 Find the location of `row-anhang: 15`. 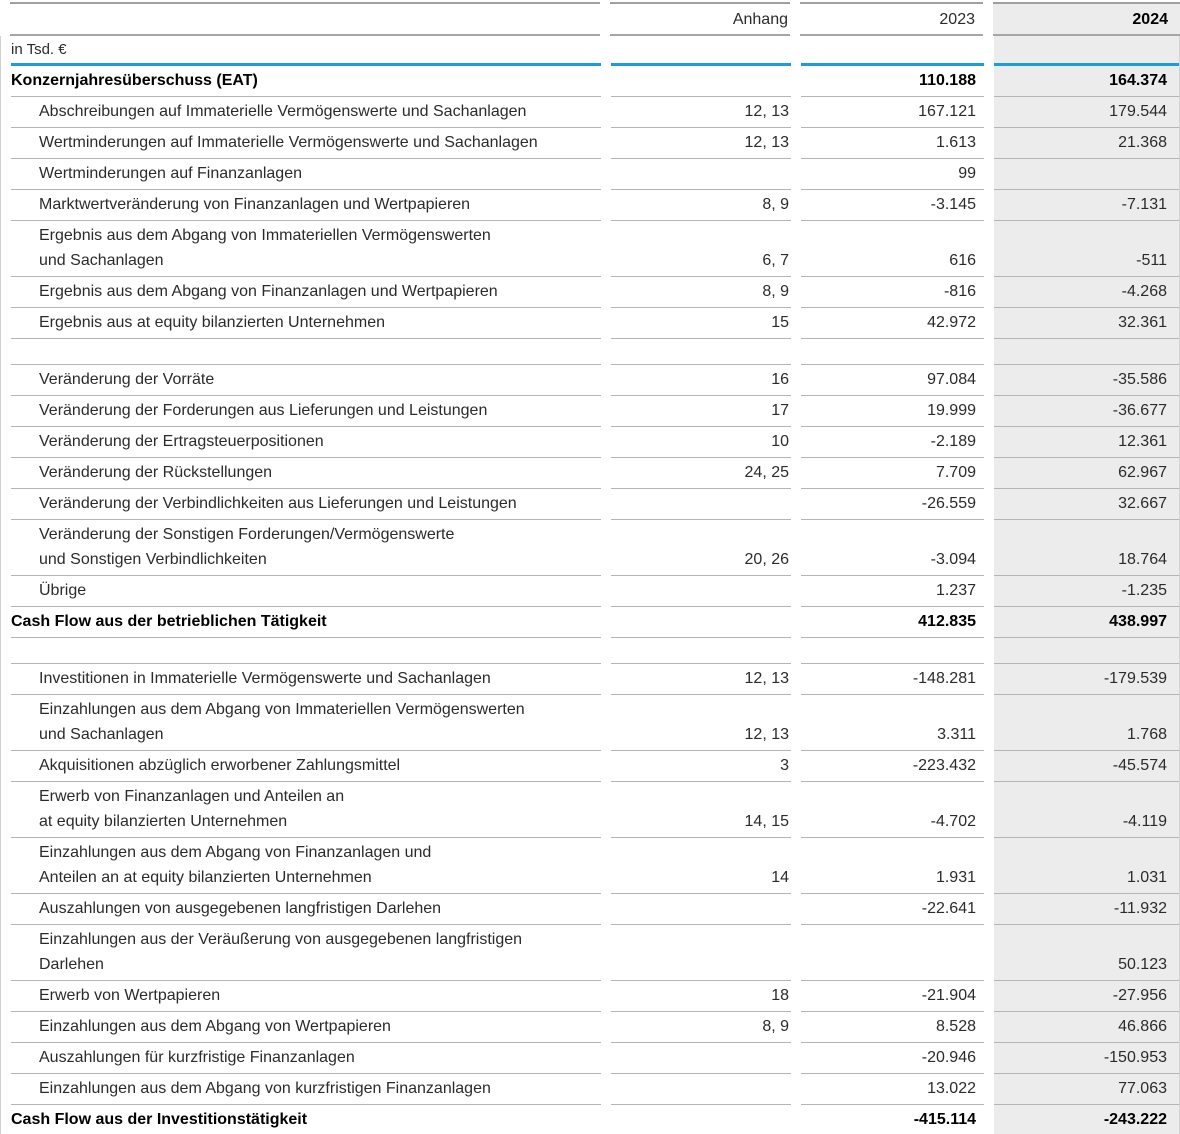

row-anhang: 15 is located at coordinates (701, 323).